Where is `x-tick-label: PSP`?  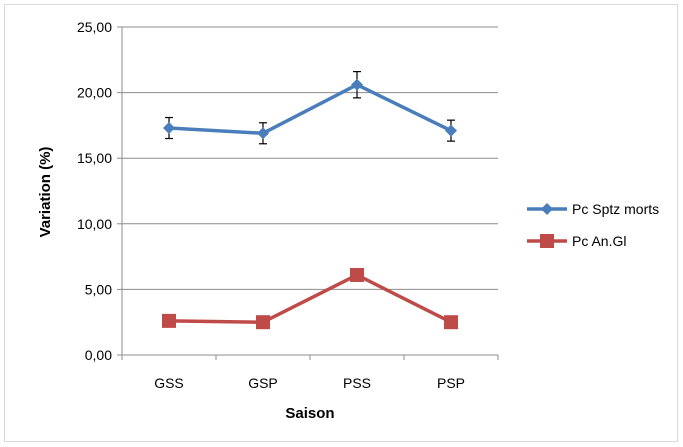 x-tick-label: PSP is located at coordinates (451, 383).